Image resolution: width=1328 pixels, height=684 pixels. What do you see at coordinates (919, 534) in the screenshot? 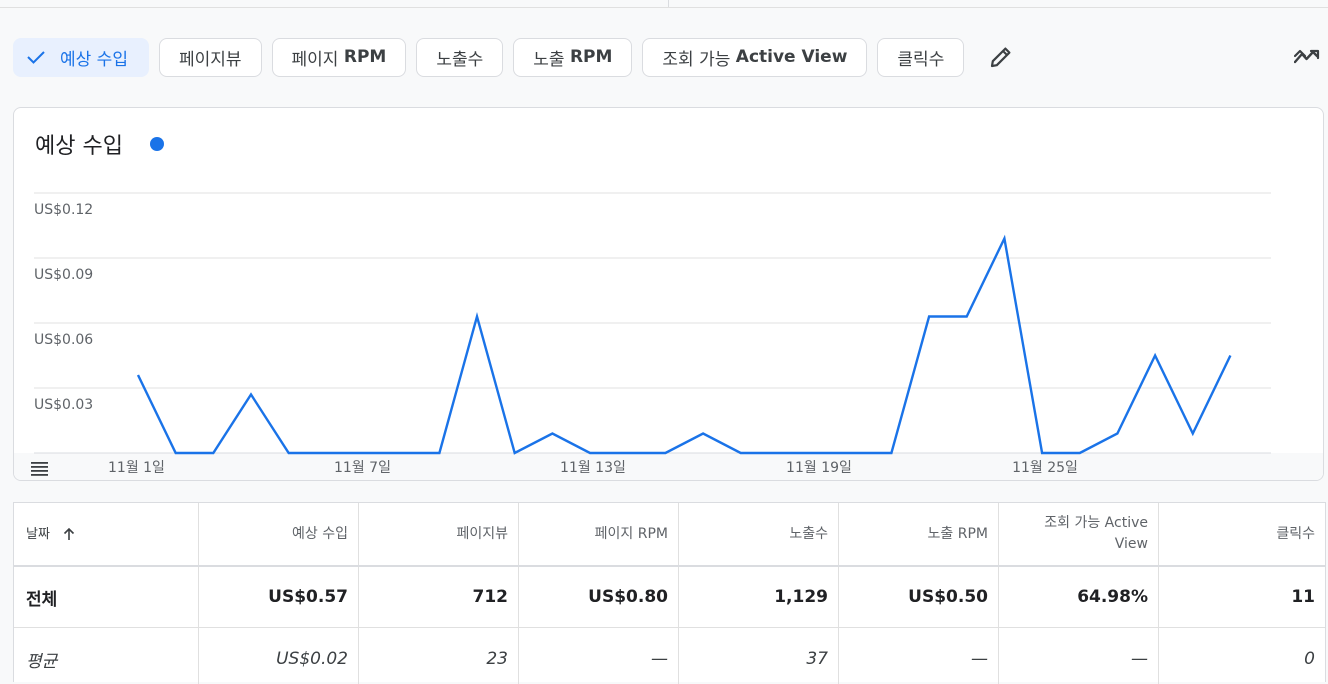
I see `header-impression-rpm: 노출 RPM` at bounding box center [919, 534].